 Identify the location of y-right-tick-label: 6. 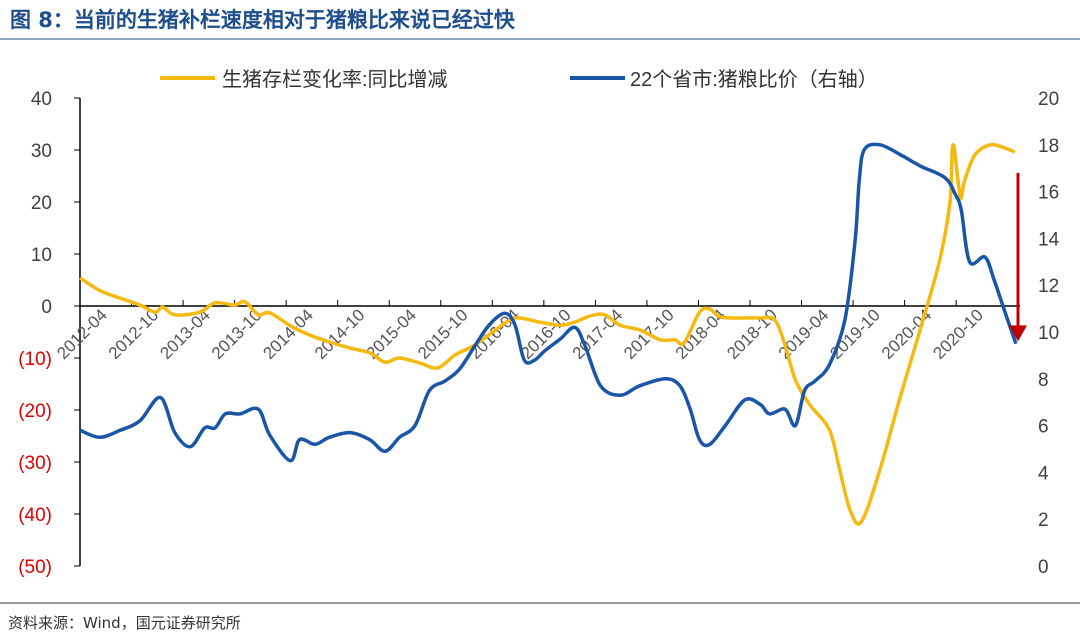
(1043, 427).